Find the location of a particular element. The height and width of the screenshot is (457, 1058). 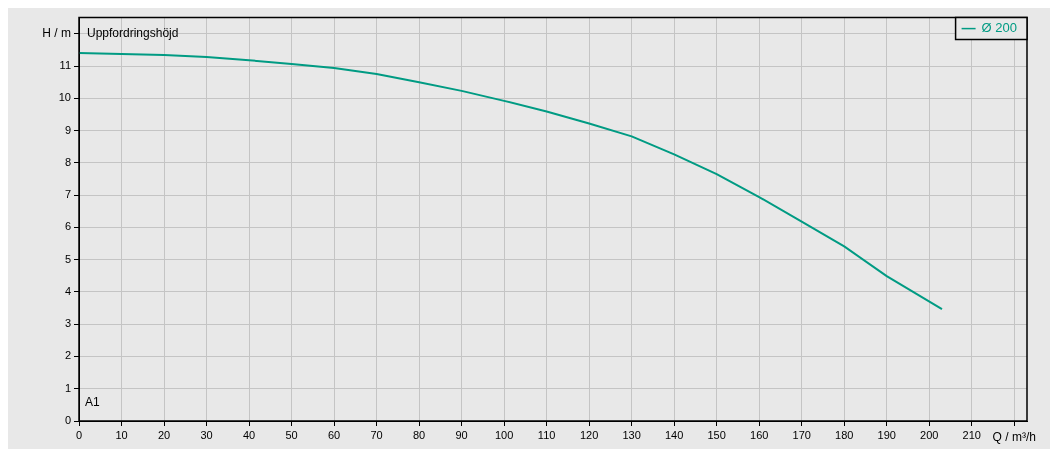

x-tick-label: 190 is located at coordinates (886, 434).